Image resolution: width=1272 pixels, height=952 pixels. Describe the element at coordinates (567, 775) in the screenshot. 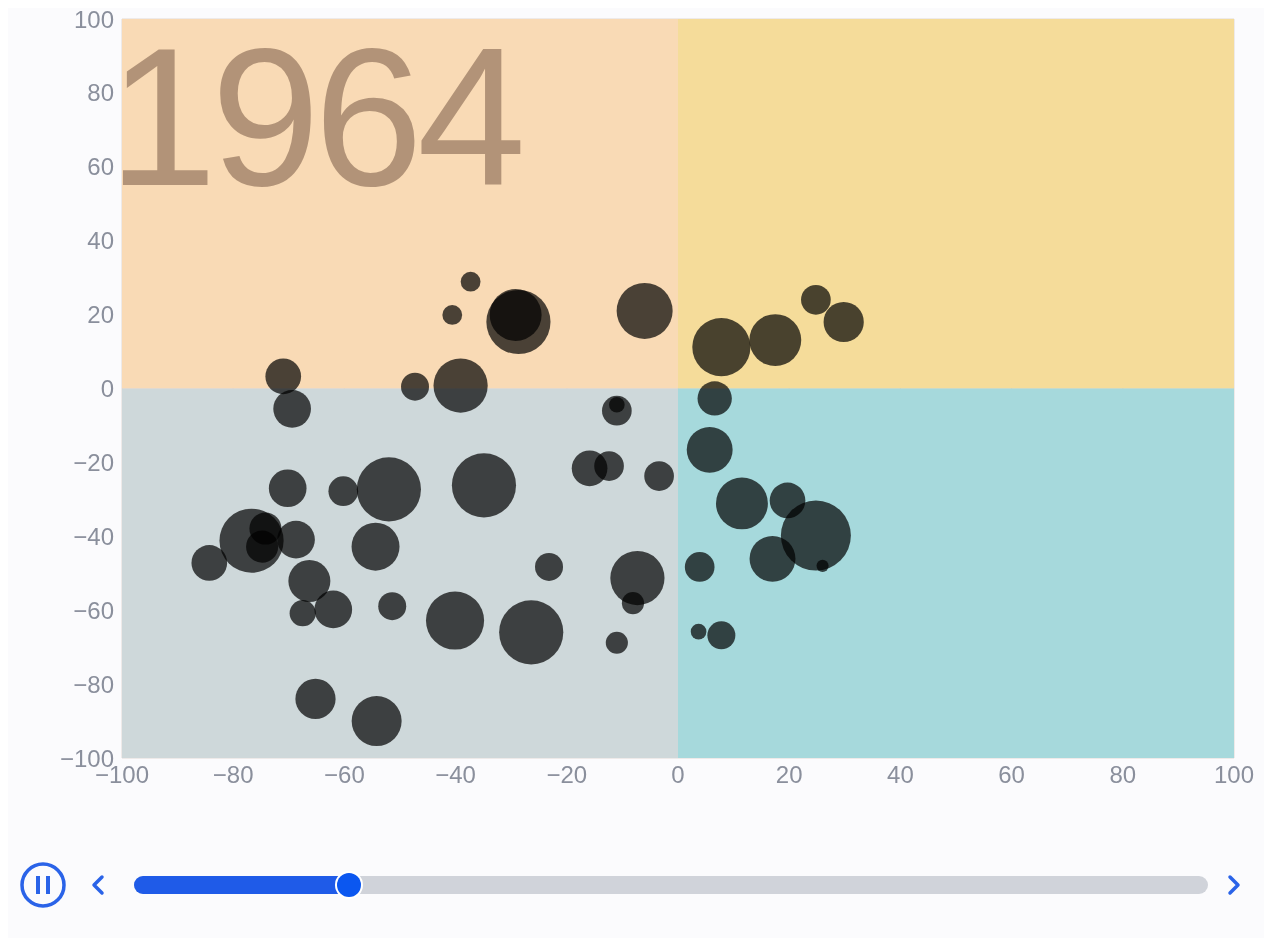

I see `x-tick-label: −20` at that location.